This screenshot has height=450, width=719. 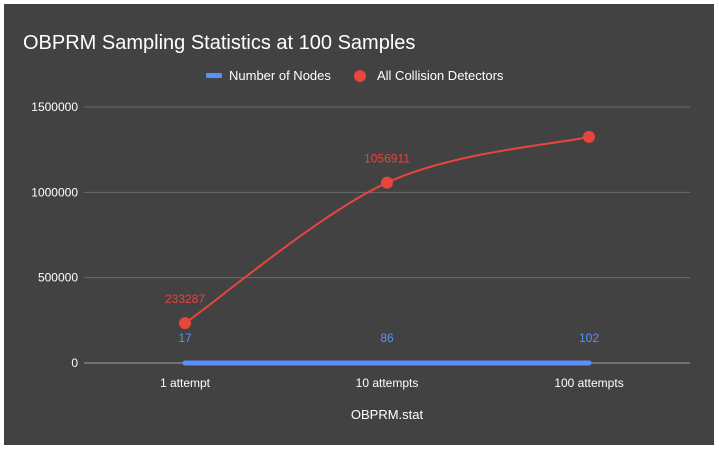 What do you see at coordinates (360, 76) in the screenshot?
I see `legend-swatch-collision` at bounding box center [360, 76].